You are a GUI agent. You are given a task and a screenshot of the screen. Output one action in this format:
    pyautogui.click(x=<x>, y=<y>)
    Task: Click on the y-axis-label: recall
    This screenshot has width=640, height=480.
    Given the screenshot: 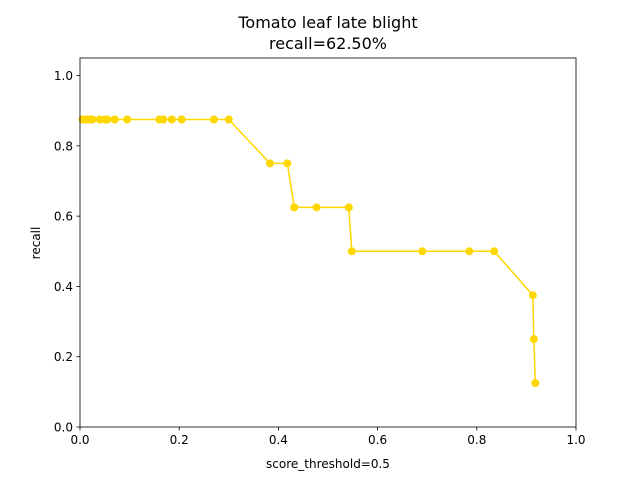 What is the action you would take?
    pyautogui.click(x=36, y=243)
    